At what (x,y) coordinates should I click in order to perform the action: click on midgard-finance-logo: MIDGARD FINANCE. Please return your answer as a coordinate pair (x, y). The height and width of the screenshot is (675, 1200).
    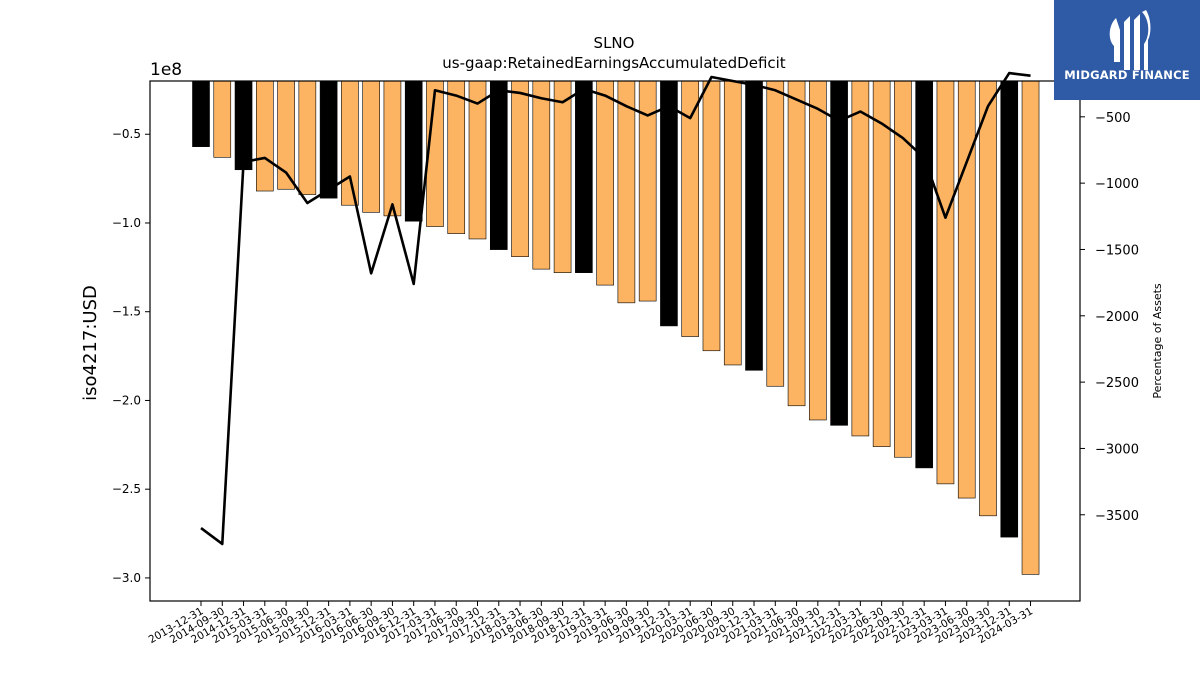
    Looking at the image, I should click on (1127, 50).